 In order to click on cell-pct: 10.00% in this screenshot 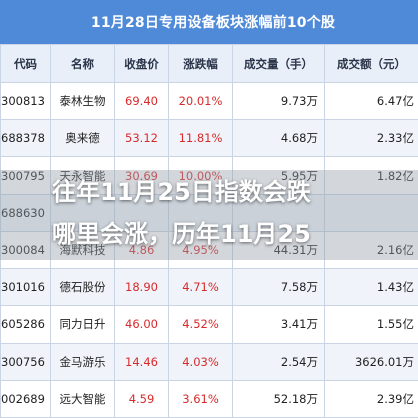, I will do `click(200, 175)`.